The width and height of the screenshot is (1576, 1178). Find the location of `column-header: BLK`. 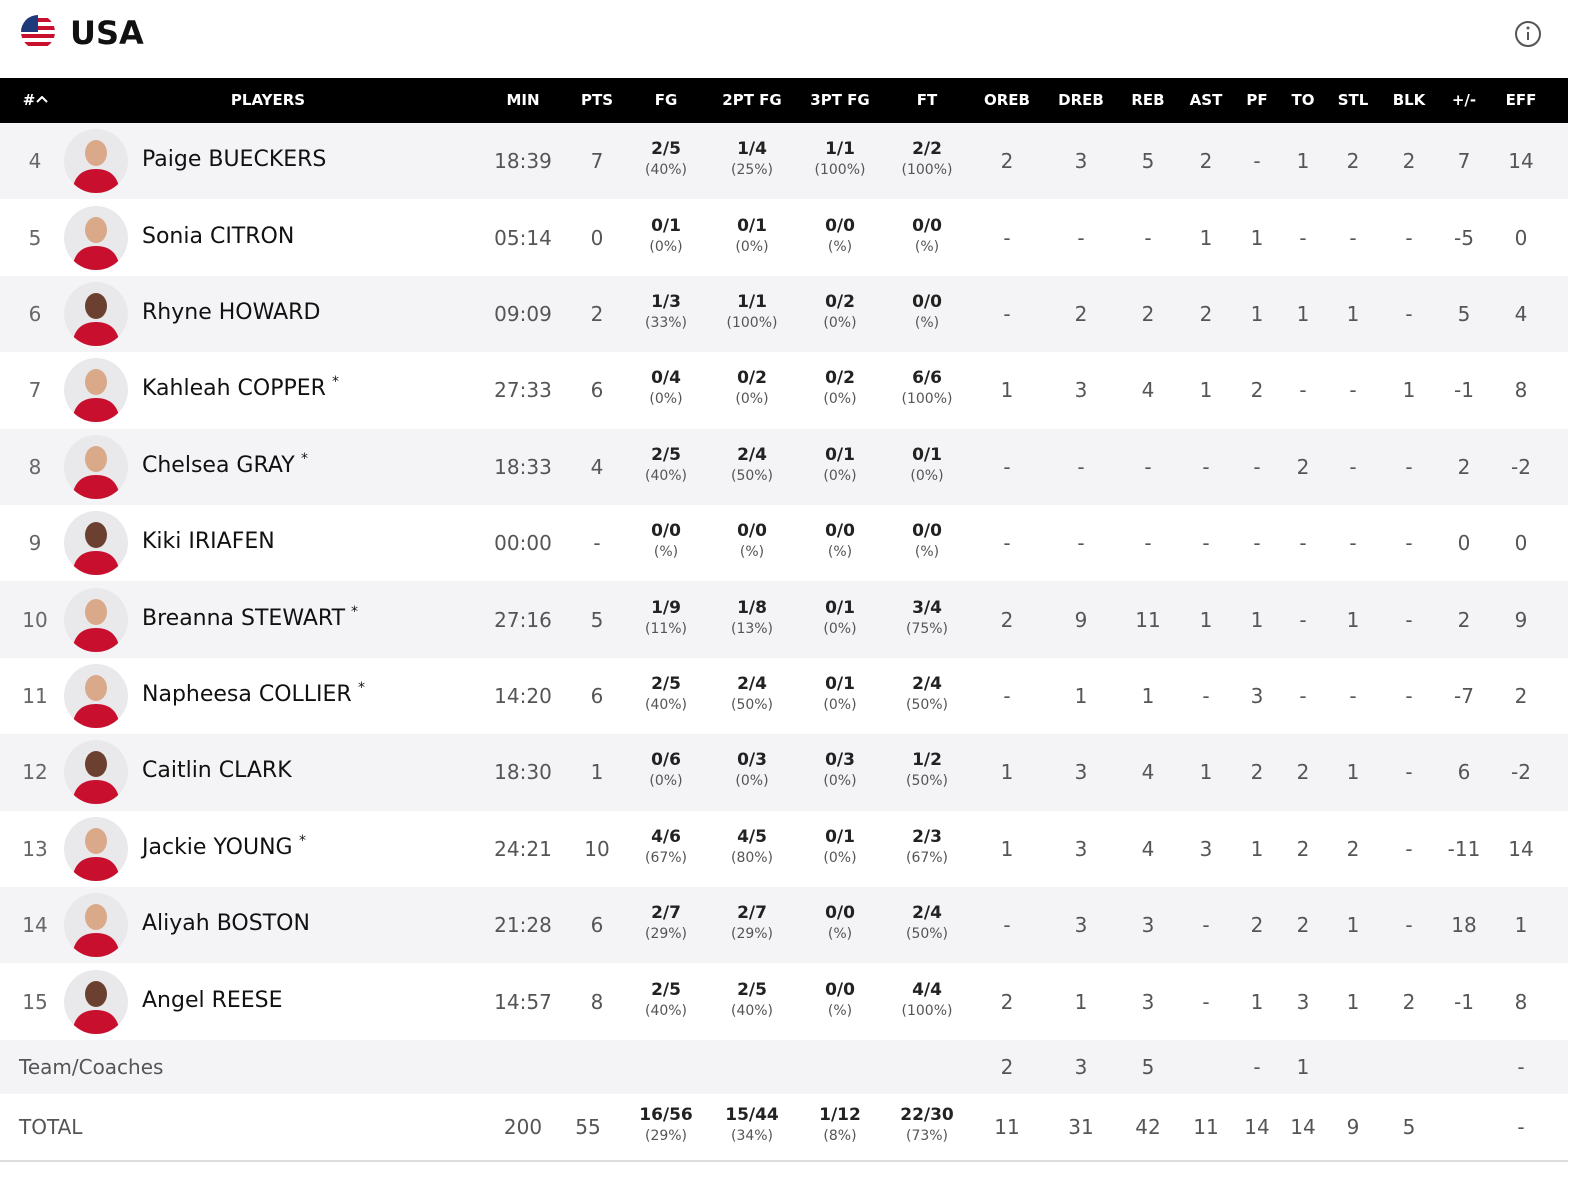

column-header: BLK is located at coordinates (1409, 100).